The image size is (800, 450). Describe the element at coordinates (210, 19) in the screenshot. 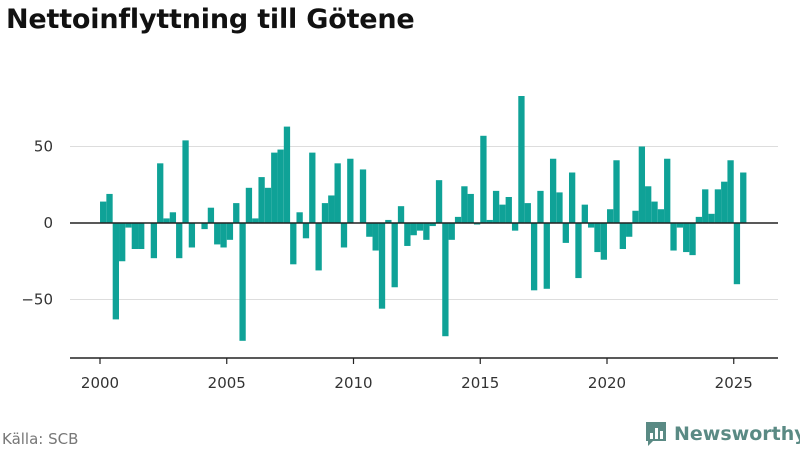

I see `chart-title: Nettoinflyttning till Götene` at that location.